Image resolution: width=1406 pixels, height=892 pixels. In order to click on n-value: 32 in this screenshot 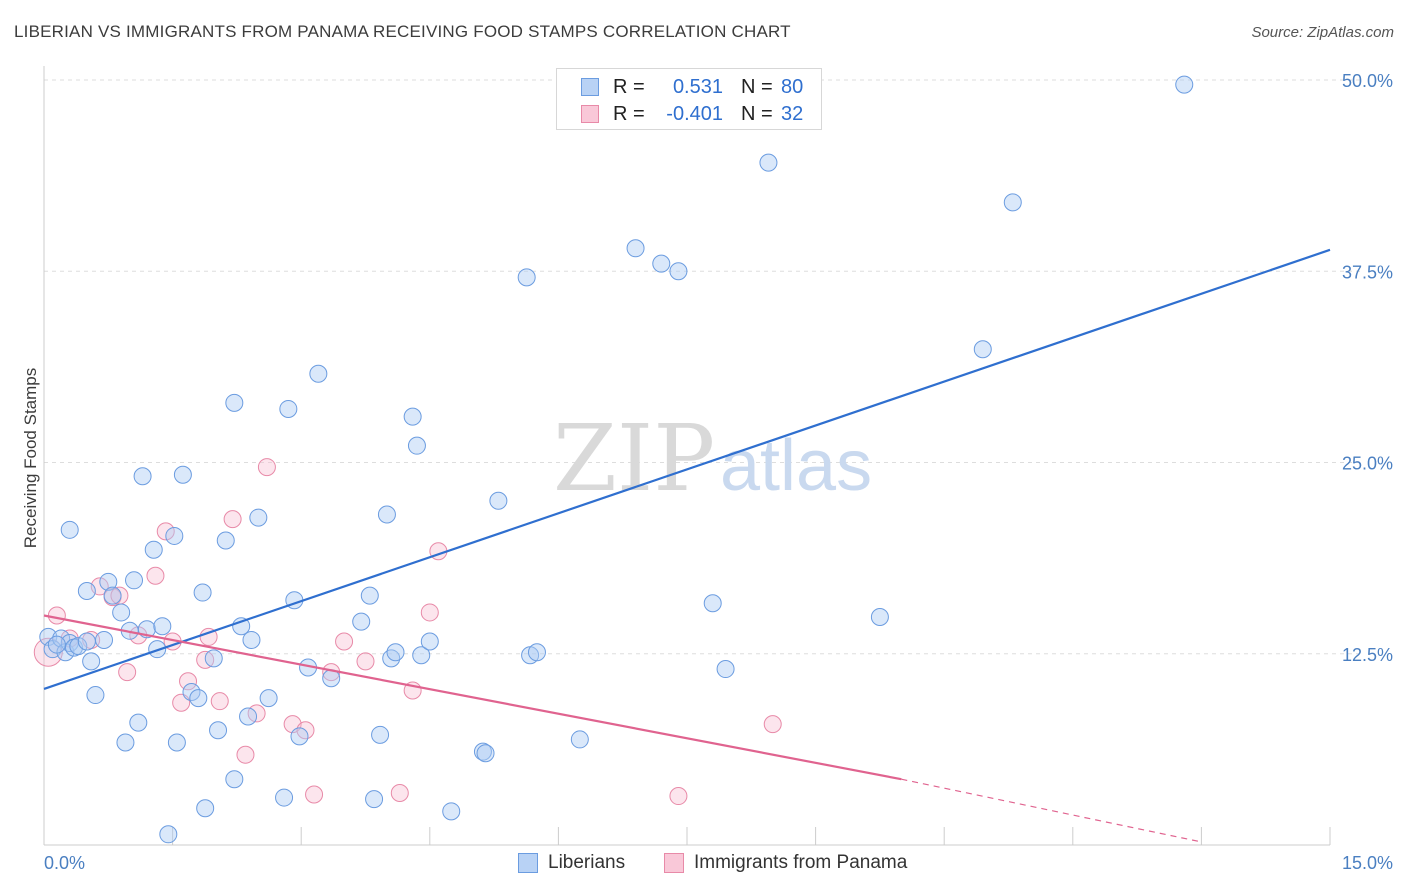, I will do `click(792, 113)`.